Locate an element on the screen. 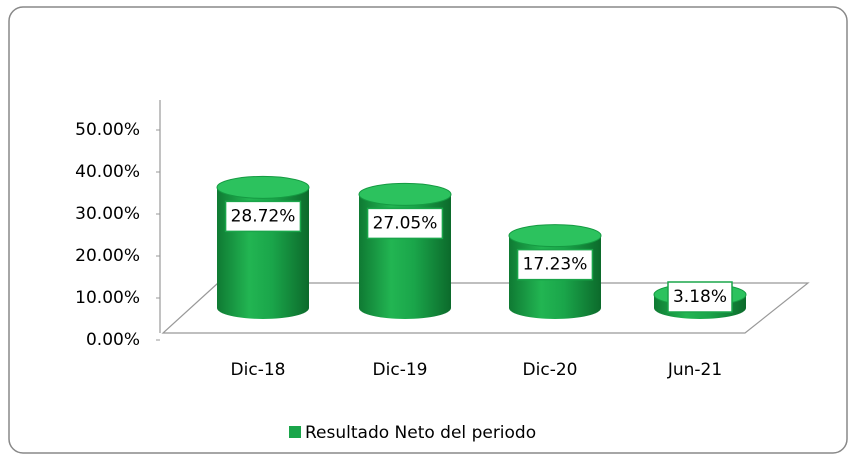 This screenshot has width=855, height=459. data-label: 17.23% is located at coordinates (555, 265).